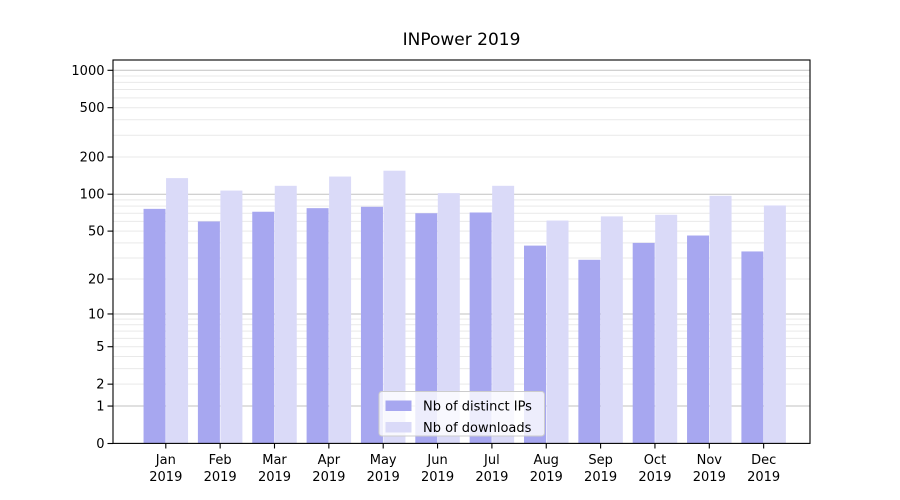 The image size is (900, 500). What do you see at coordinates (437, 477) in the screenshot?
I see `x-tick-label-year-jun: 2019` at bounding box center [437, 477].